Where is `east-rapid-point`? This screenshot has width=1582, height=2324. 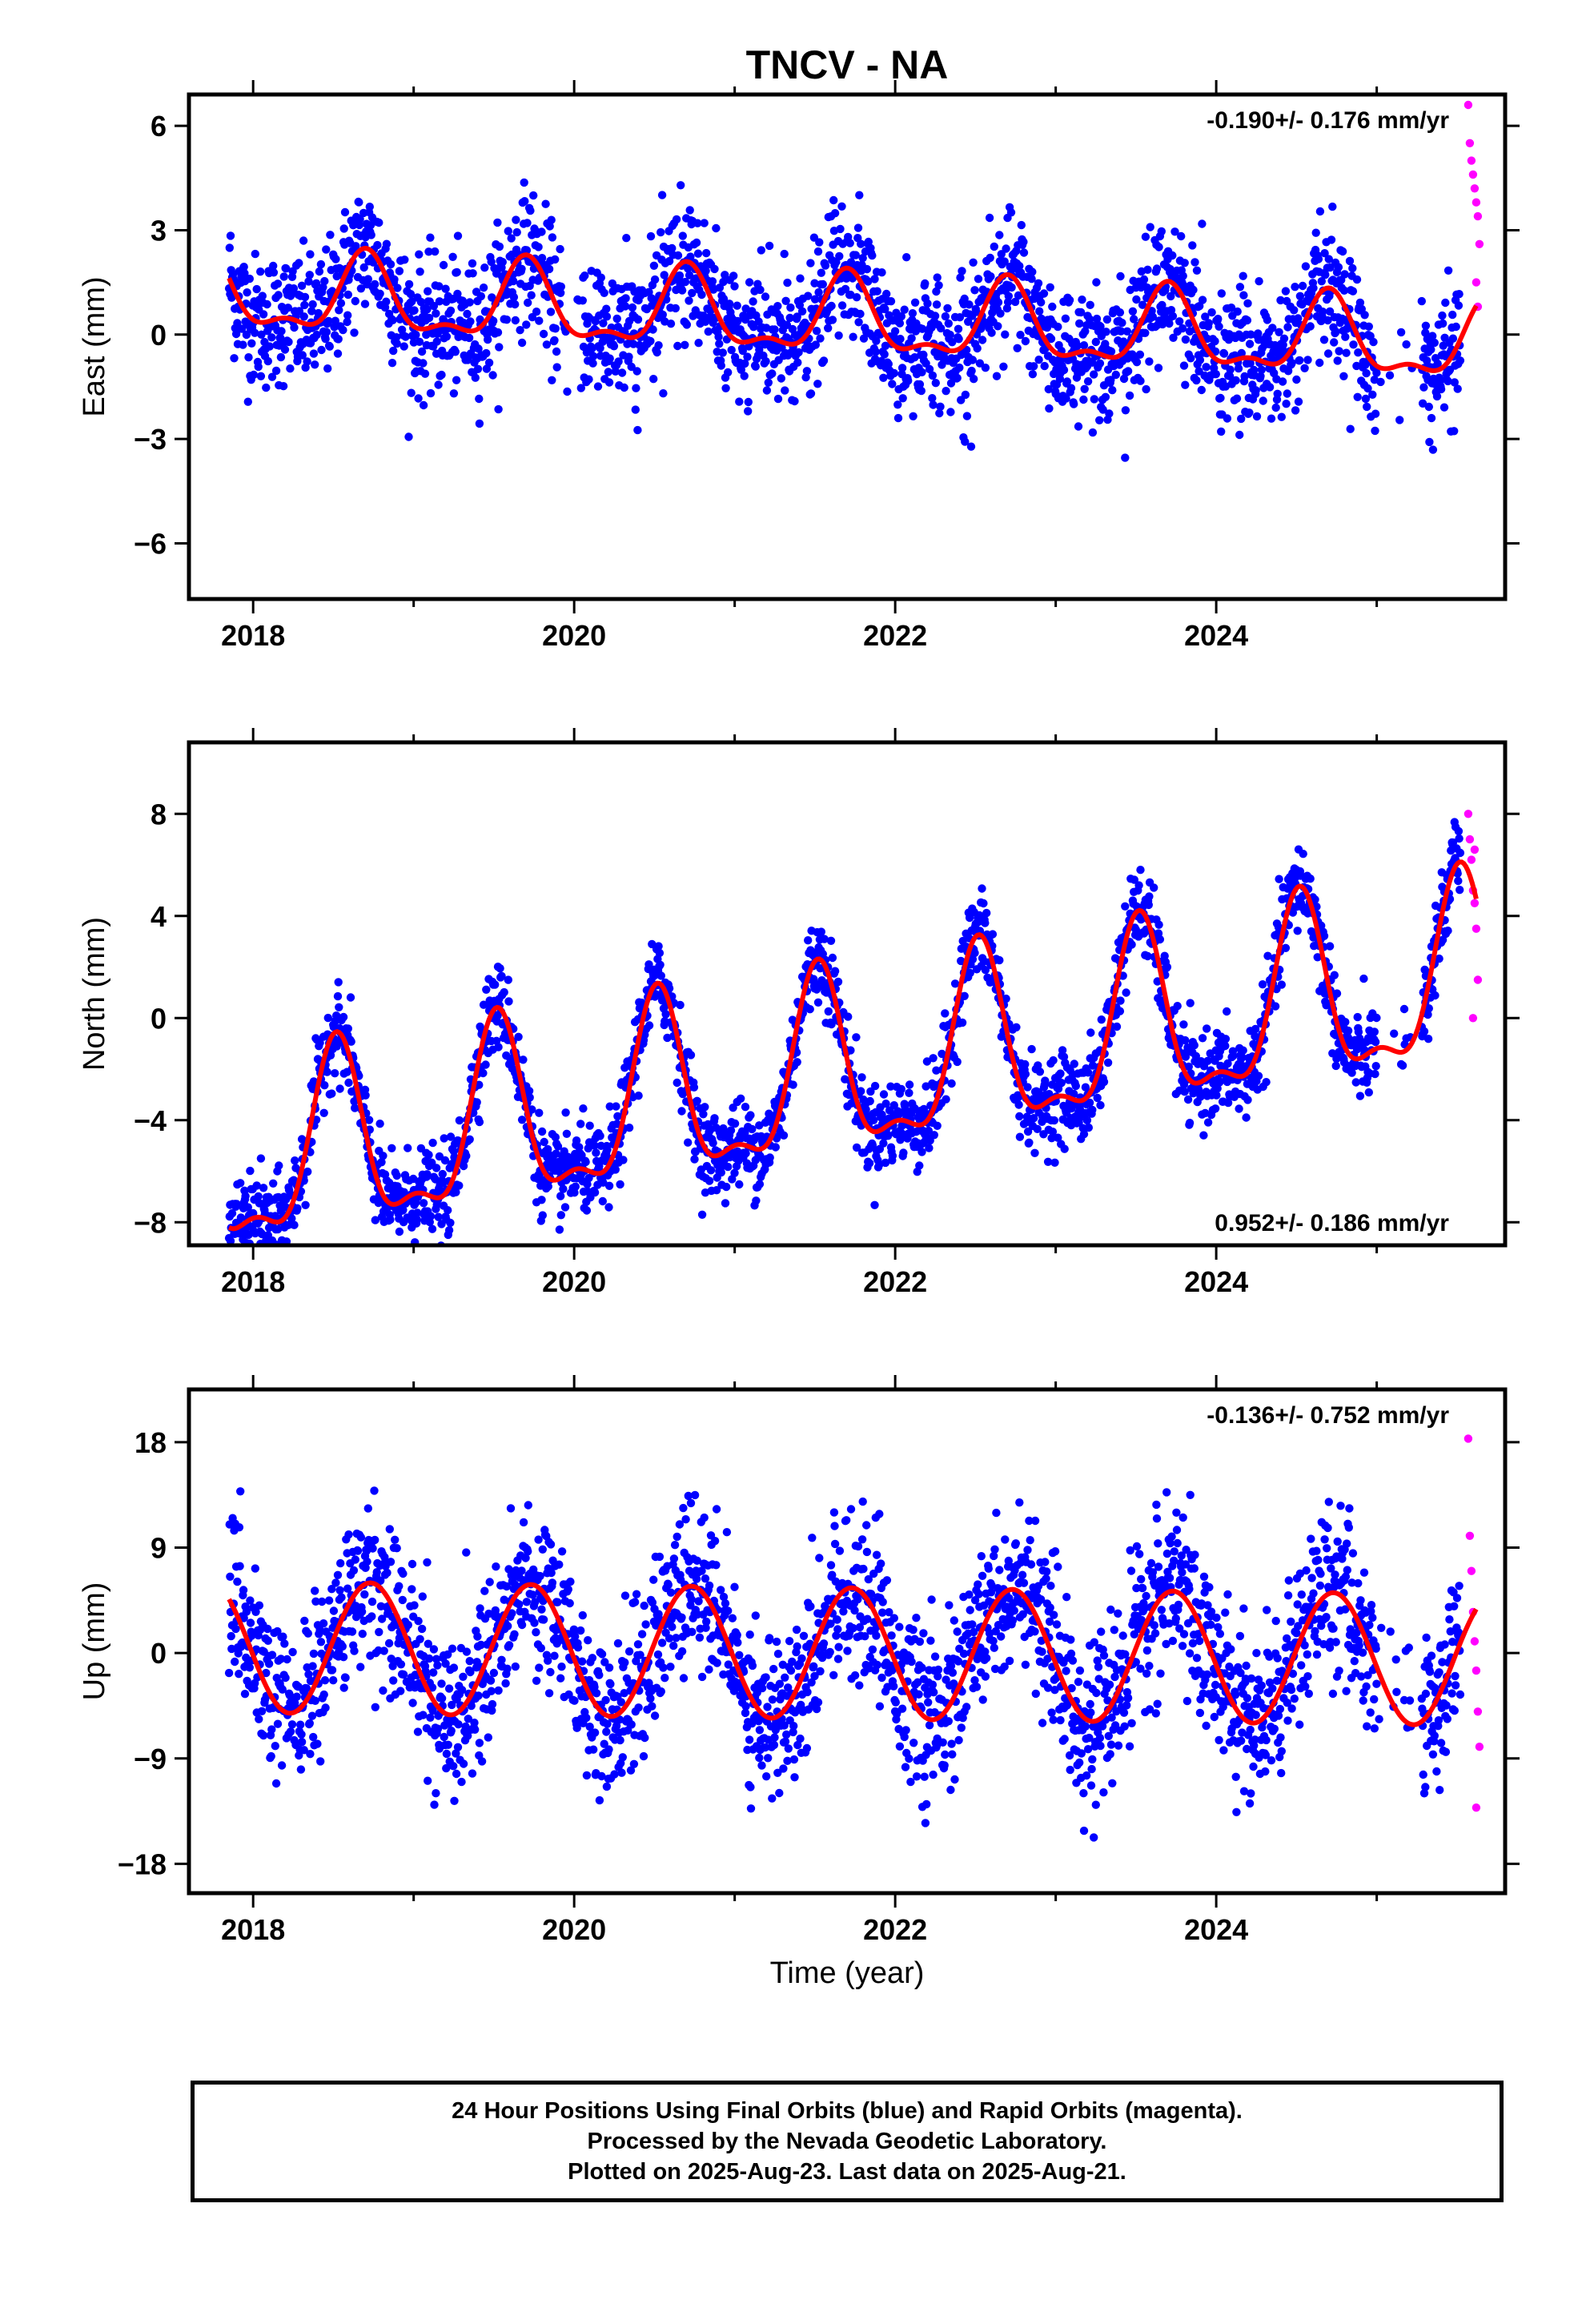
east-rapid-point is located at coordinates (1479, 243).